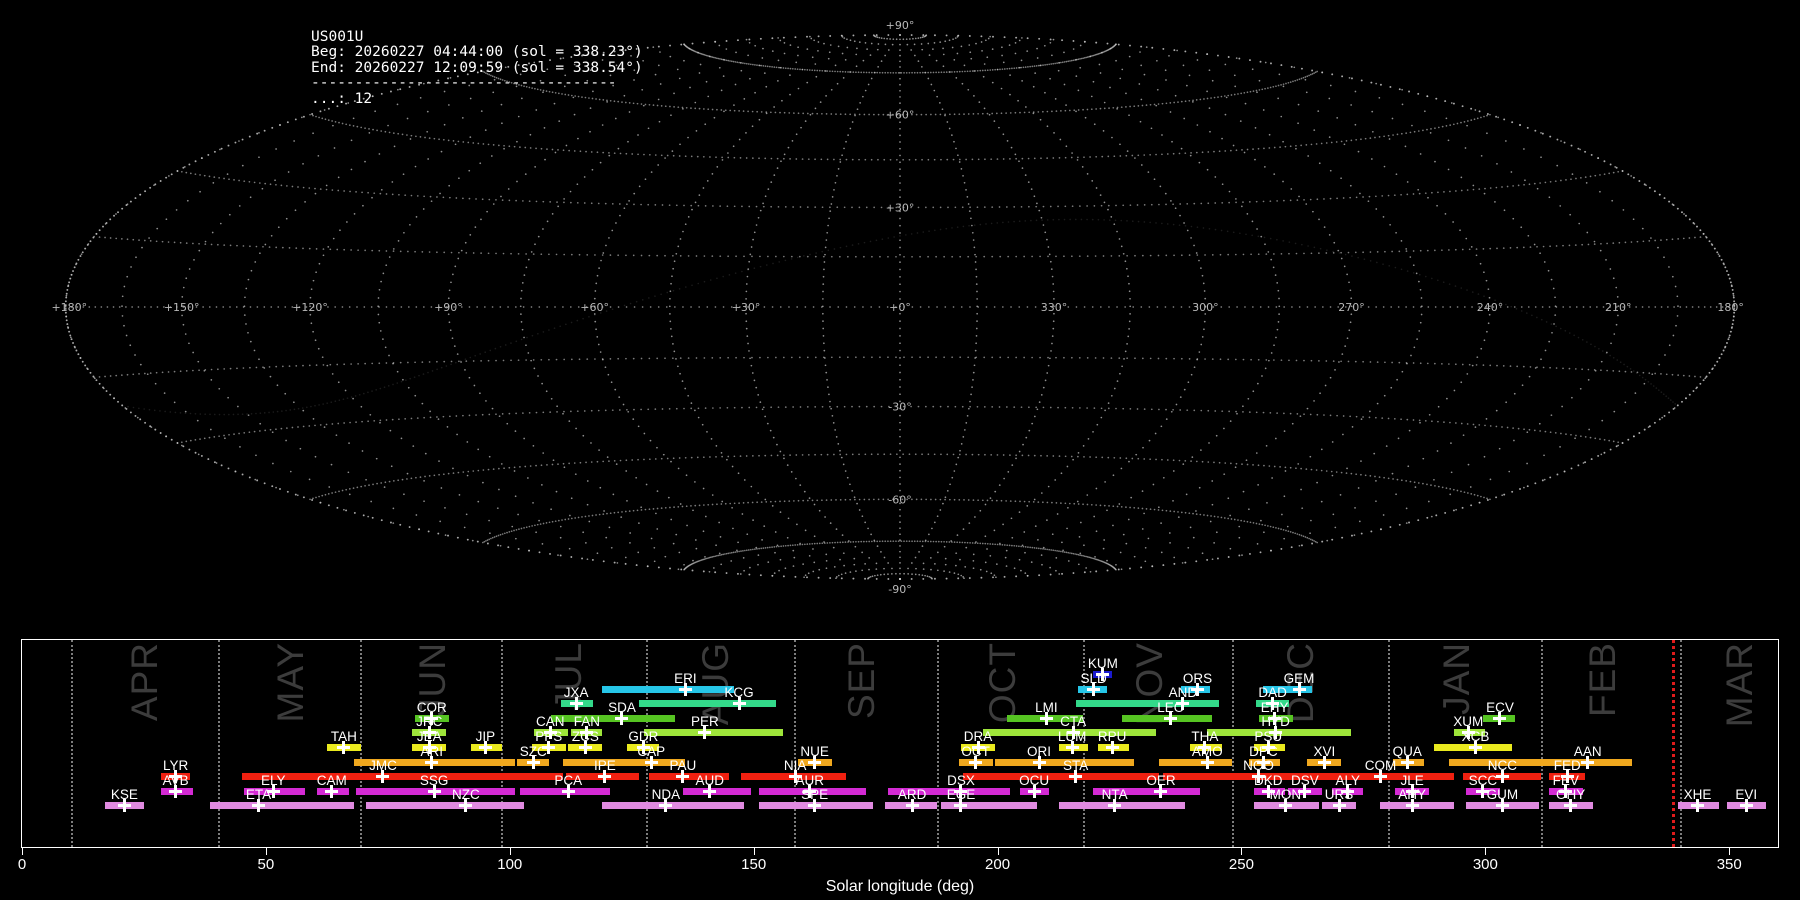  I want to click on month-label-mar: MAR, so click(1739, 685).